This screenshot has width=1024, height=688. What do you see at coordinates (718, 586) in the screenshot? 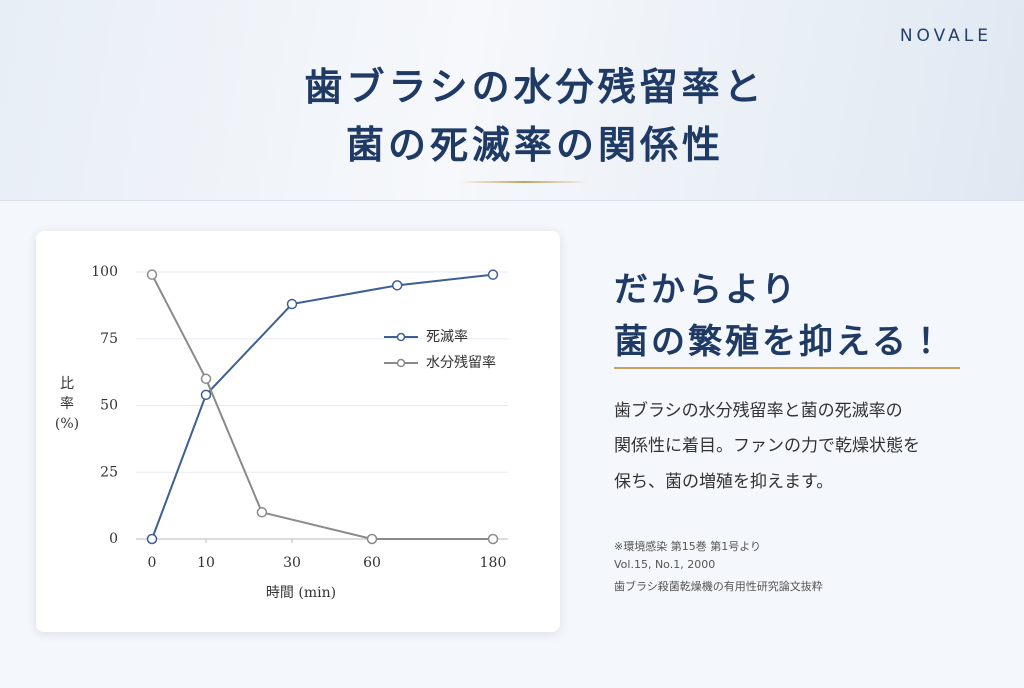
I see `citation: 歯ブラシ殺菌乾燥機の有用性研究論文抜粋` at bounding box center [718, 586].